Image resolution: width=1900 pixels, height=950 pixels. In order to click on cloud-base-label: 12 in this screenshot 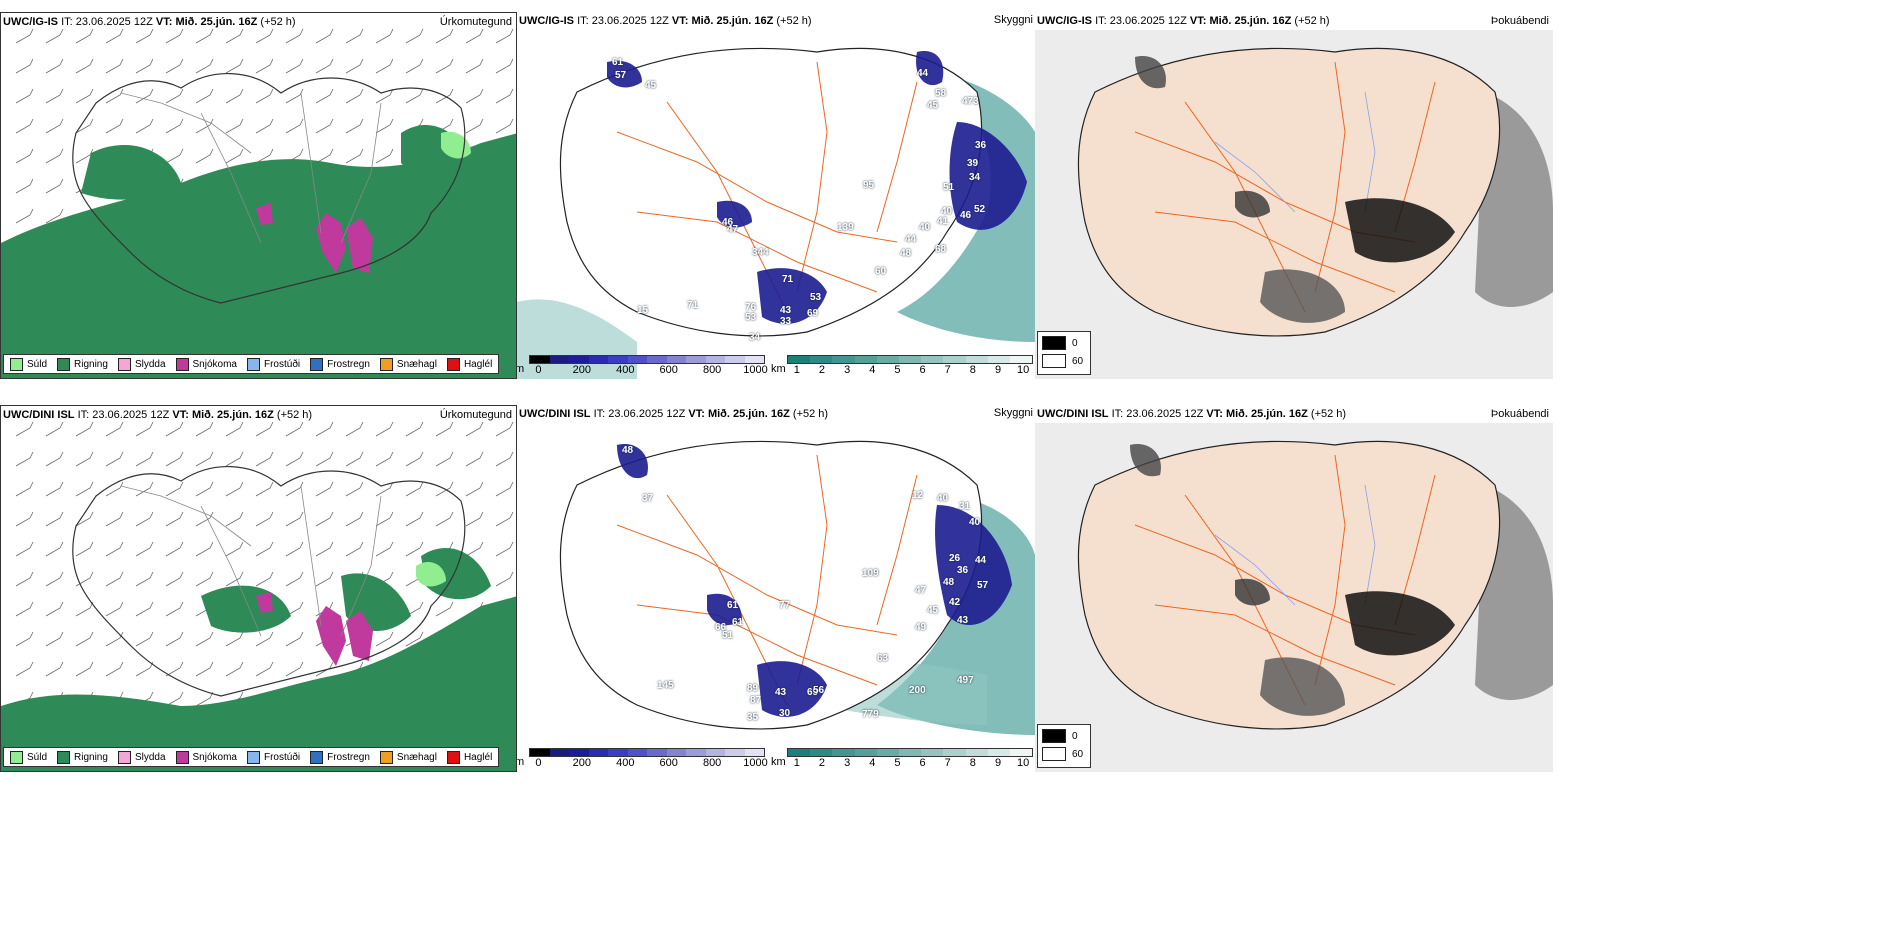, I will do `click(918, 495)`.